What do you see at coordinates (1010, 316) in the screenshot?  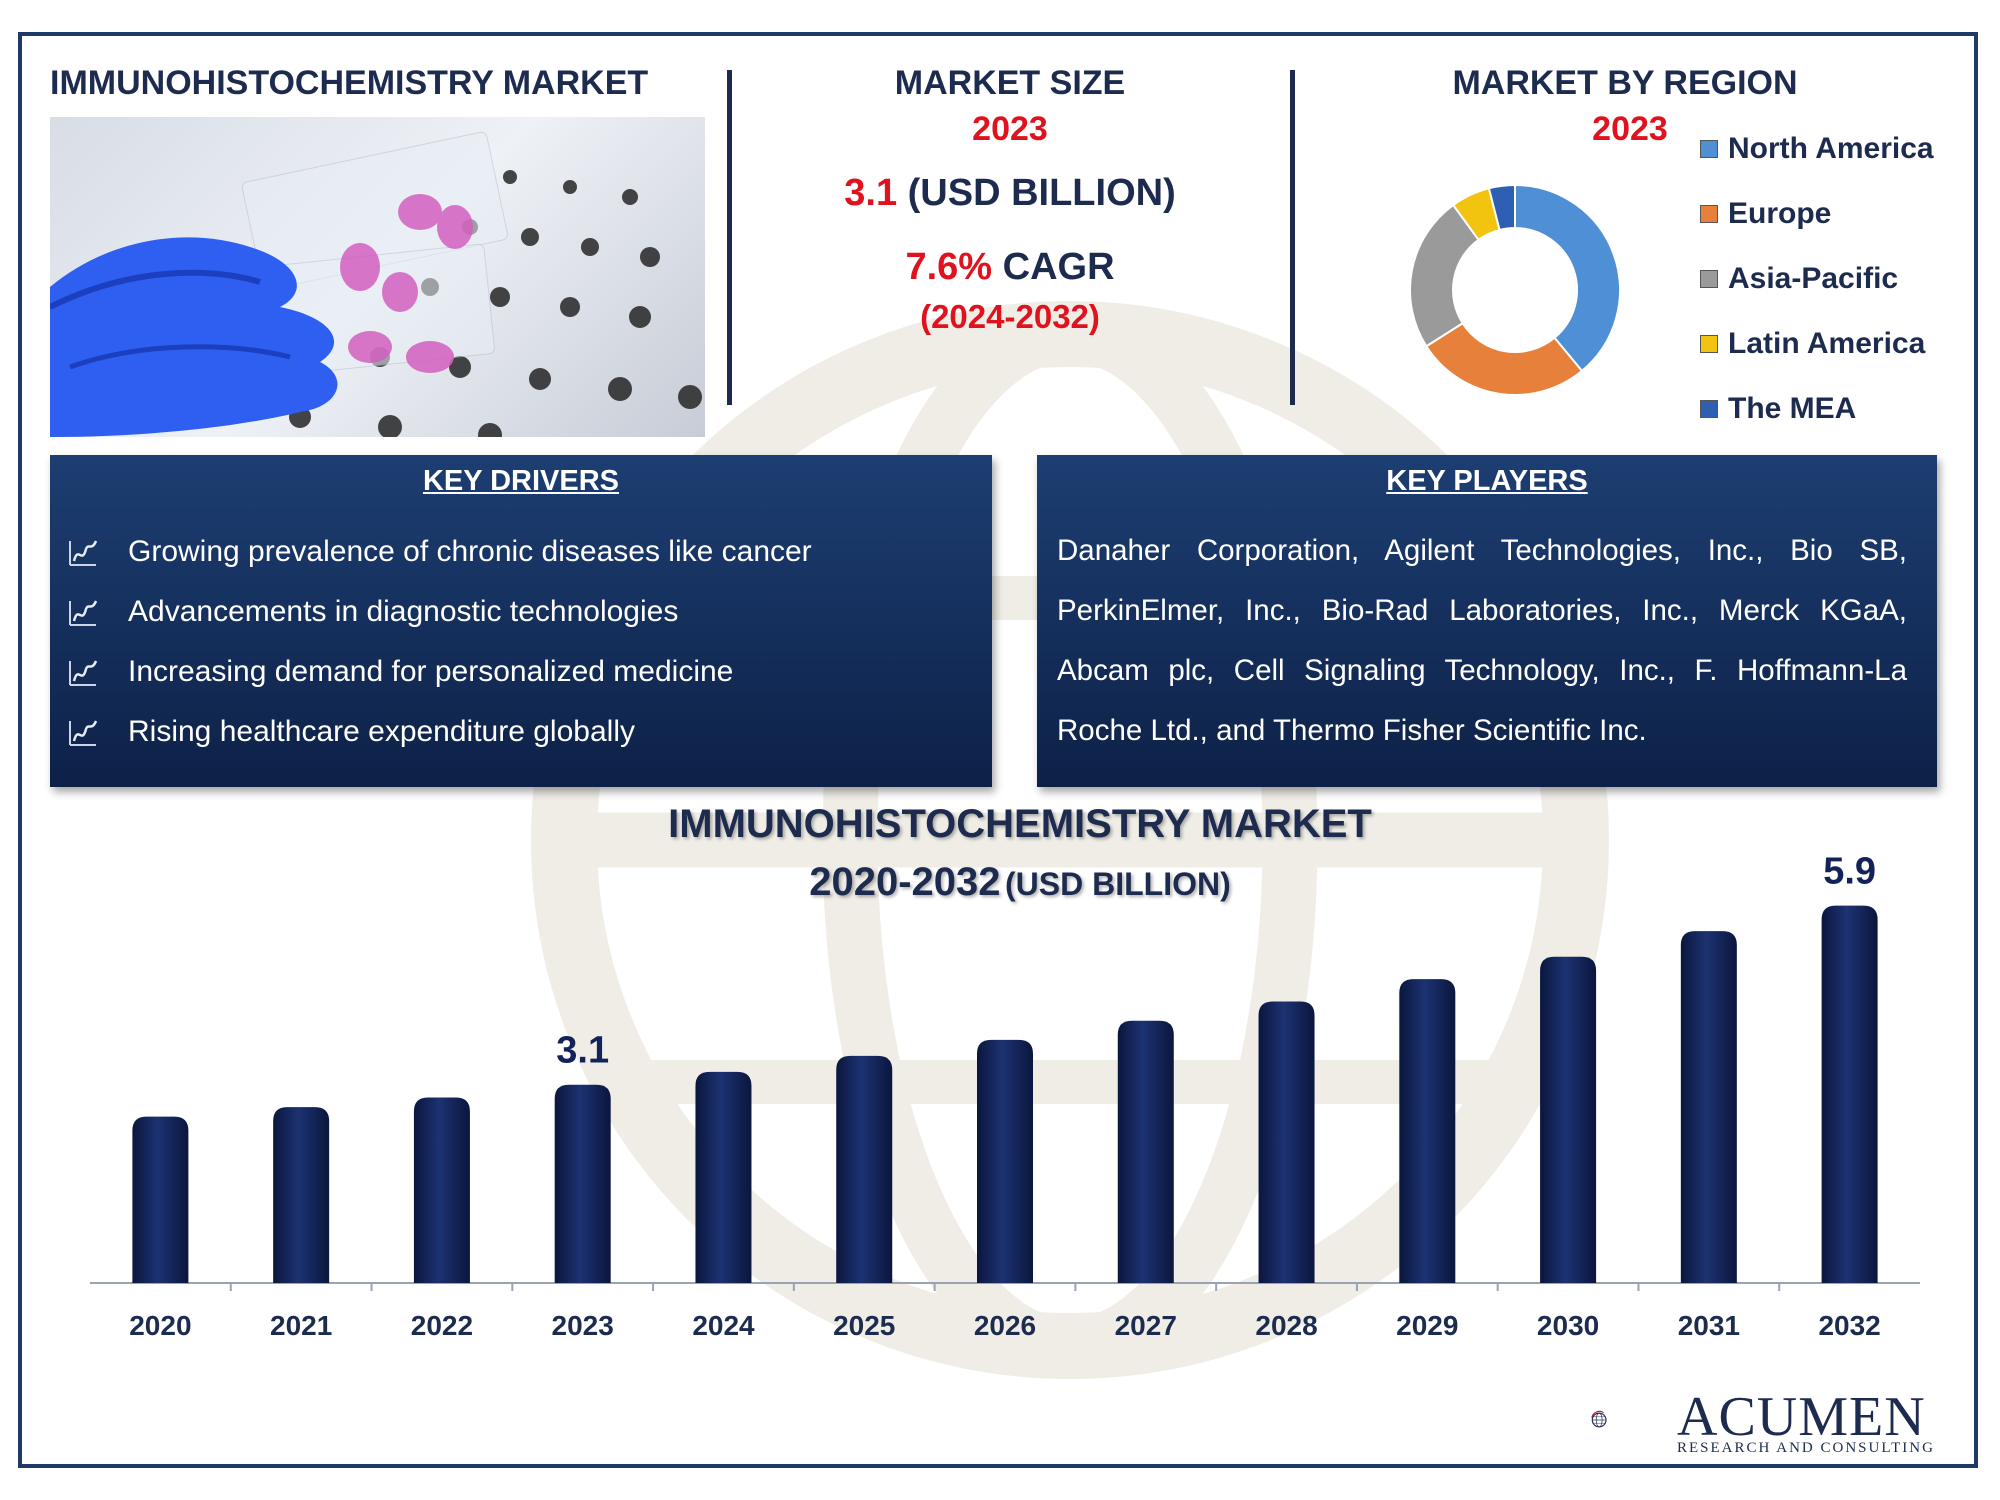 I see `cagr-period: (2024-2032)` at bounding box center [1010, 316].